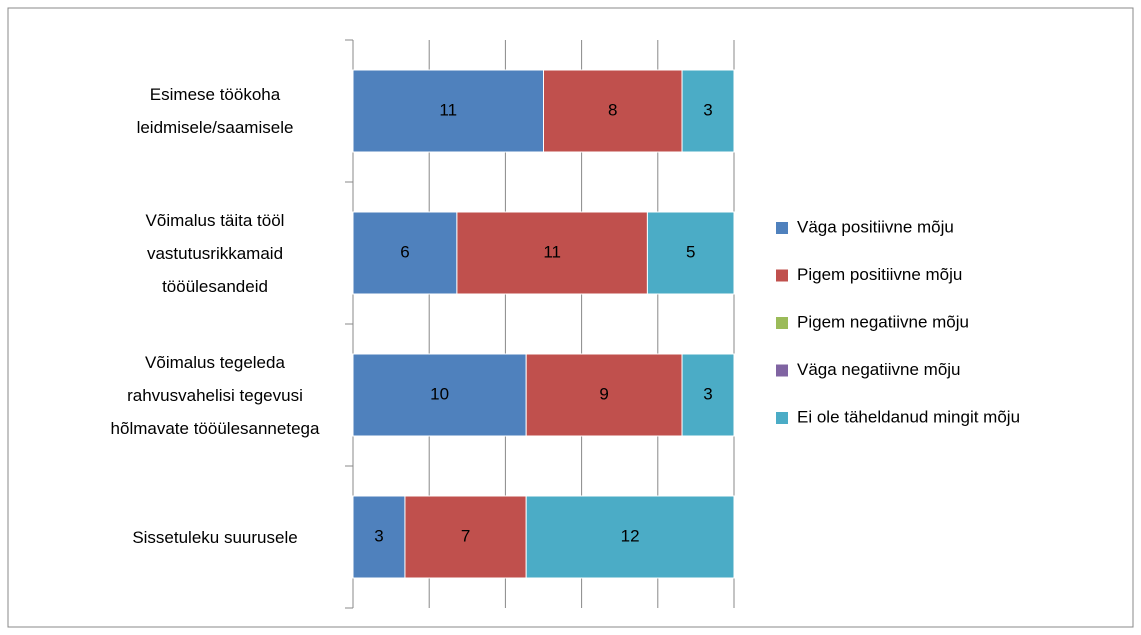  I want to click on legend-label: Pigem positiivne mõju, so click(879, 274).